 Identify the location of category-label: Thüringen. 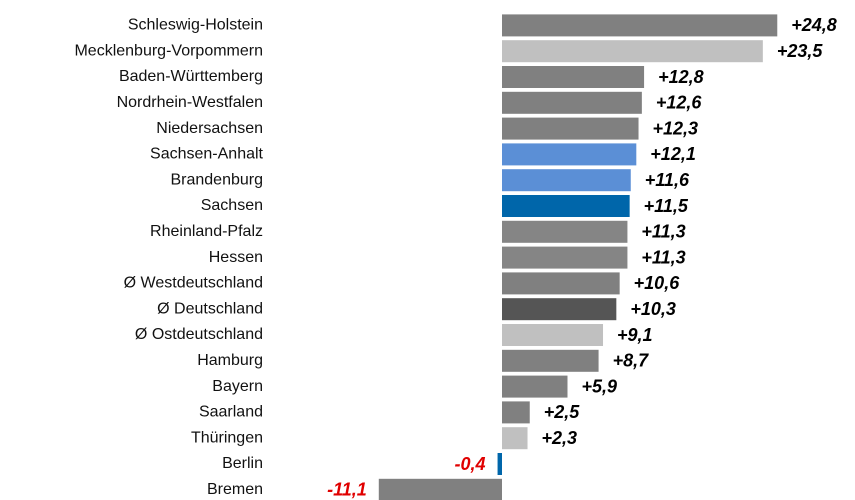
(227, 437).